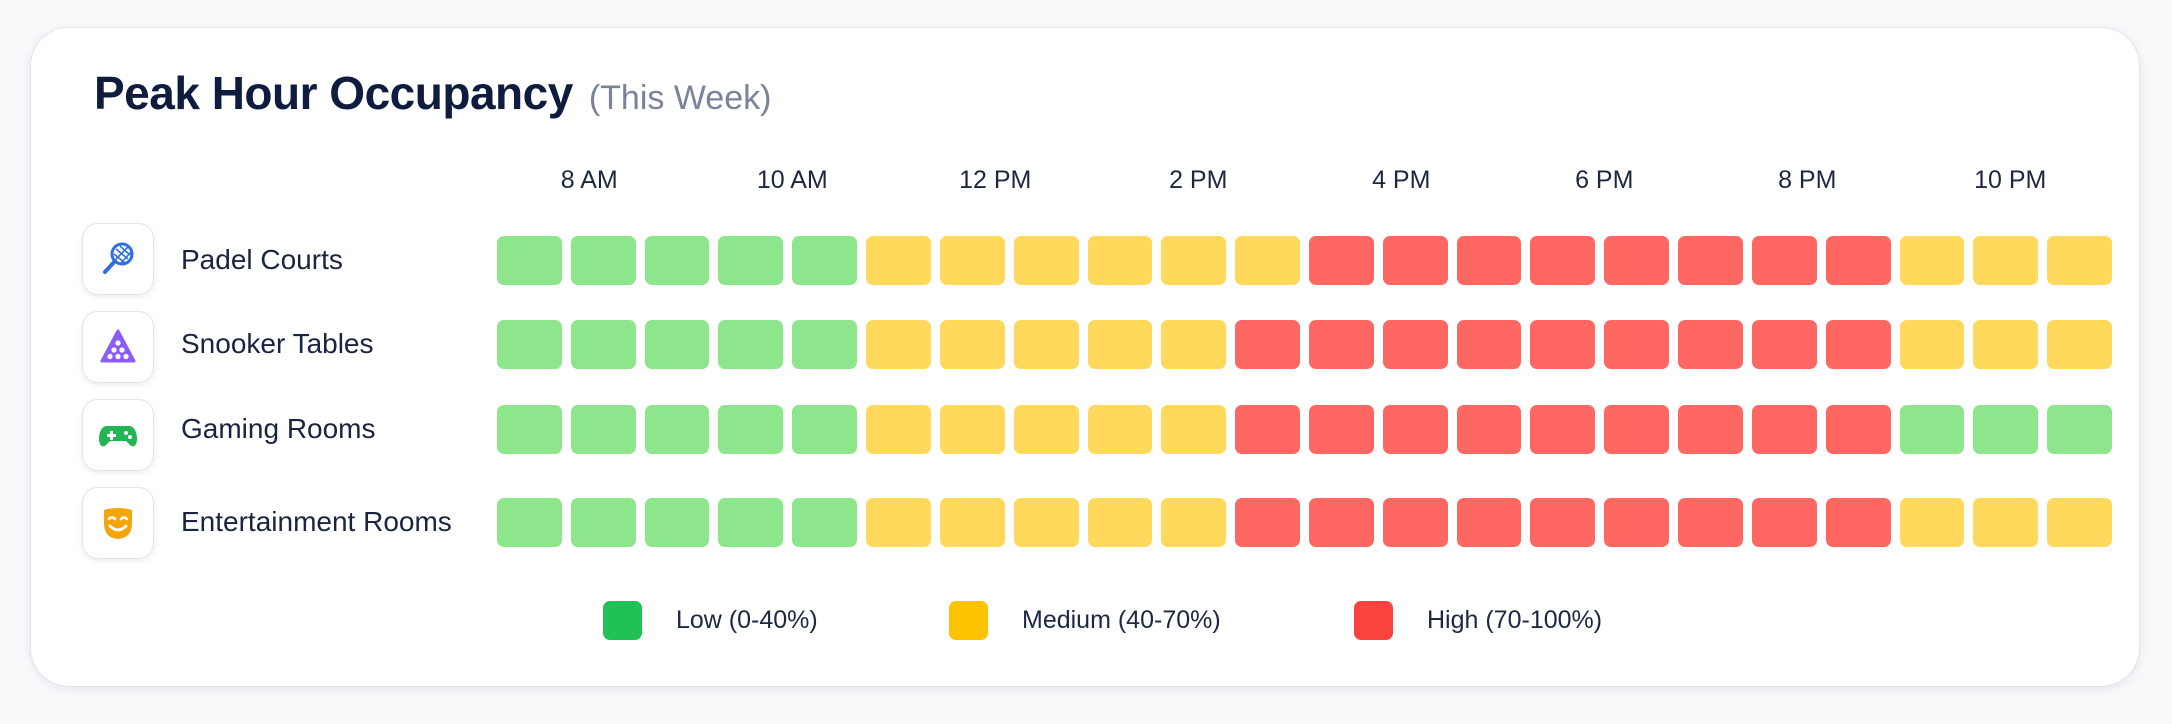 The image size is (2172, 724). Describe the element at coordinates (262, 259) in the screenshot. I see `row-label: Padel Courts` at that location.